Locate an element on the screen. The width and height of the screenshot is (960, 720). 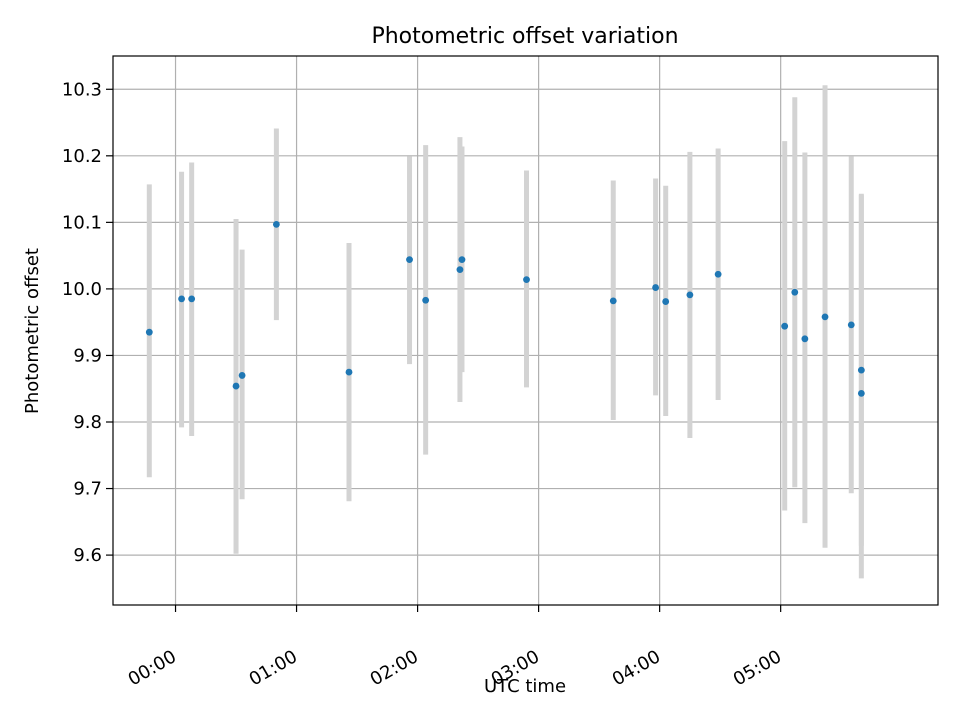
y-tick-label: 9.8 is located at coordinates (87, 422).